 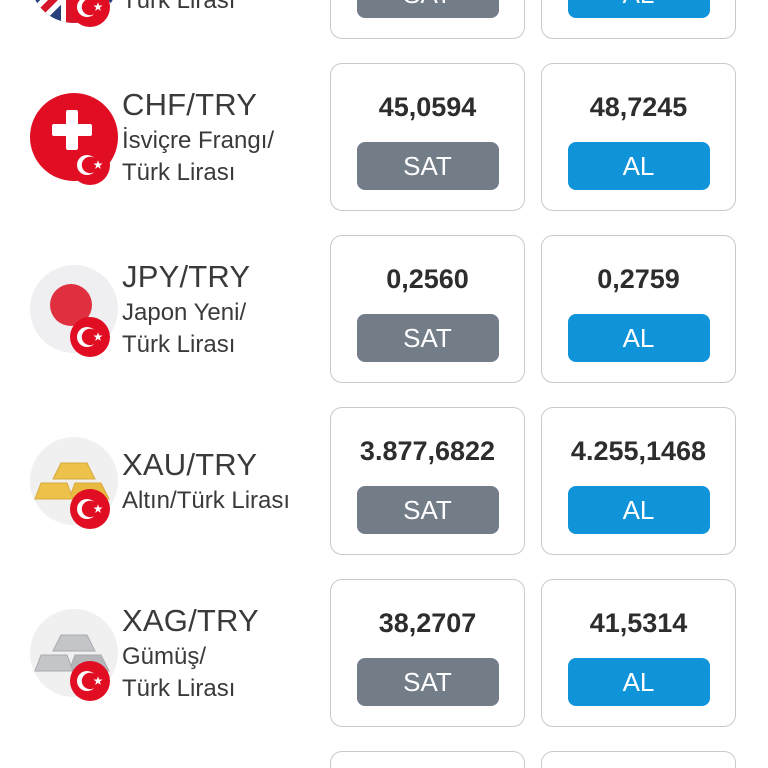 What do you see at coordinates (533, 653) in the screenshot?
I see `price-cards: 38,2707 SAT 41,5314 AL` at bounding box center [533, 653].